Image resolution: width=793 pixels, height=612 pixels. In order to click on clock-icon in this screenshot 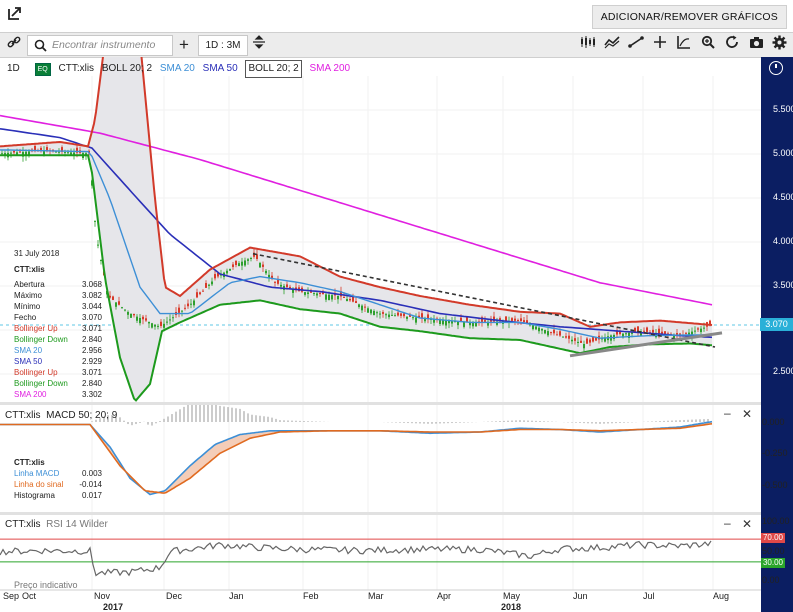, I will do `click(776, 68)`.